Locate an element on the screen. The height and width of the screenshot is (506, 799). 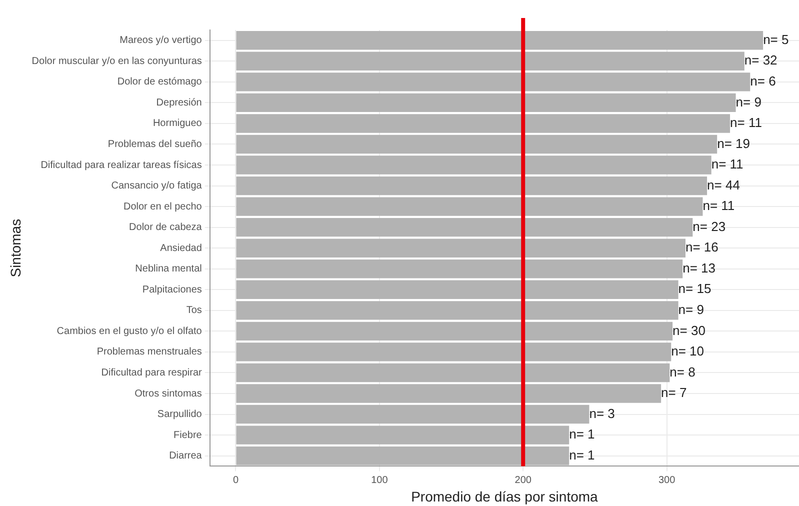
y-tick-label: Dolor de estómago is located at coordinates (159, 82).